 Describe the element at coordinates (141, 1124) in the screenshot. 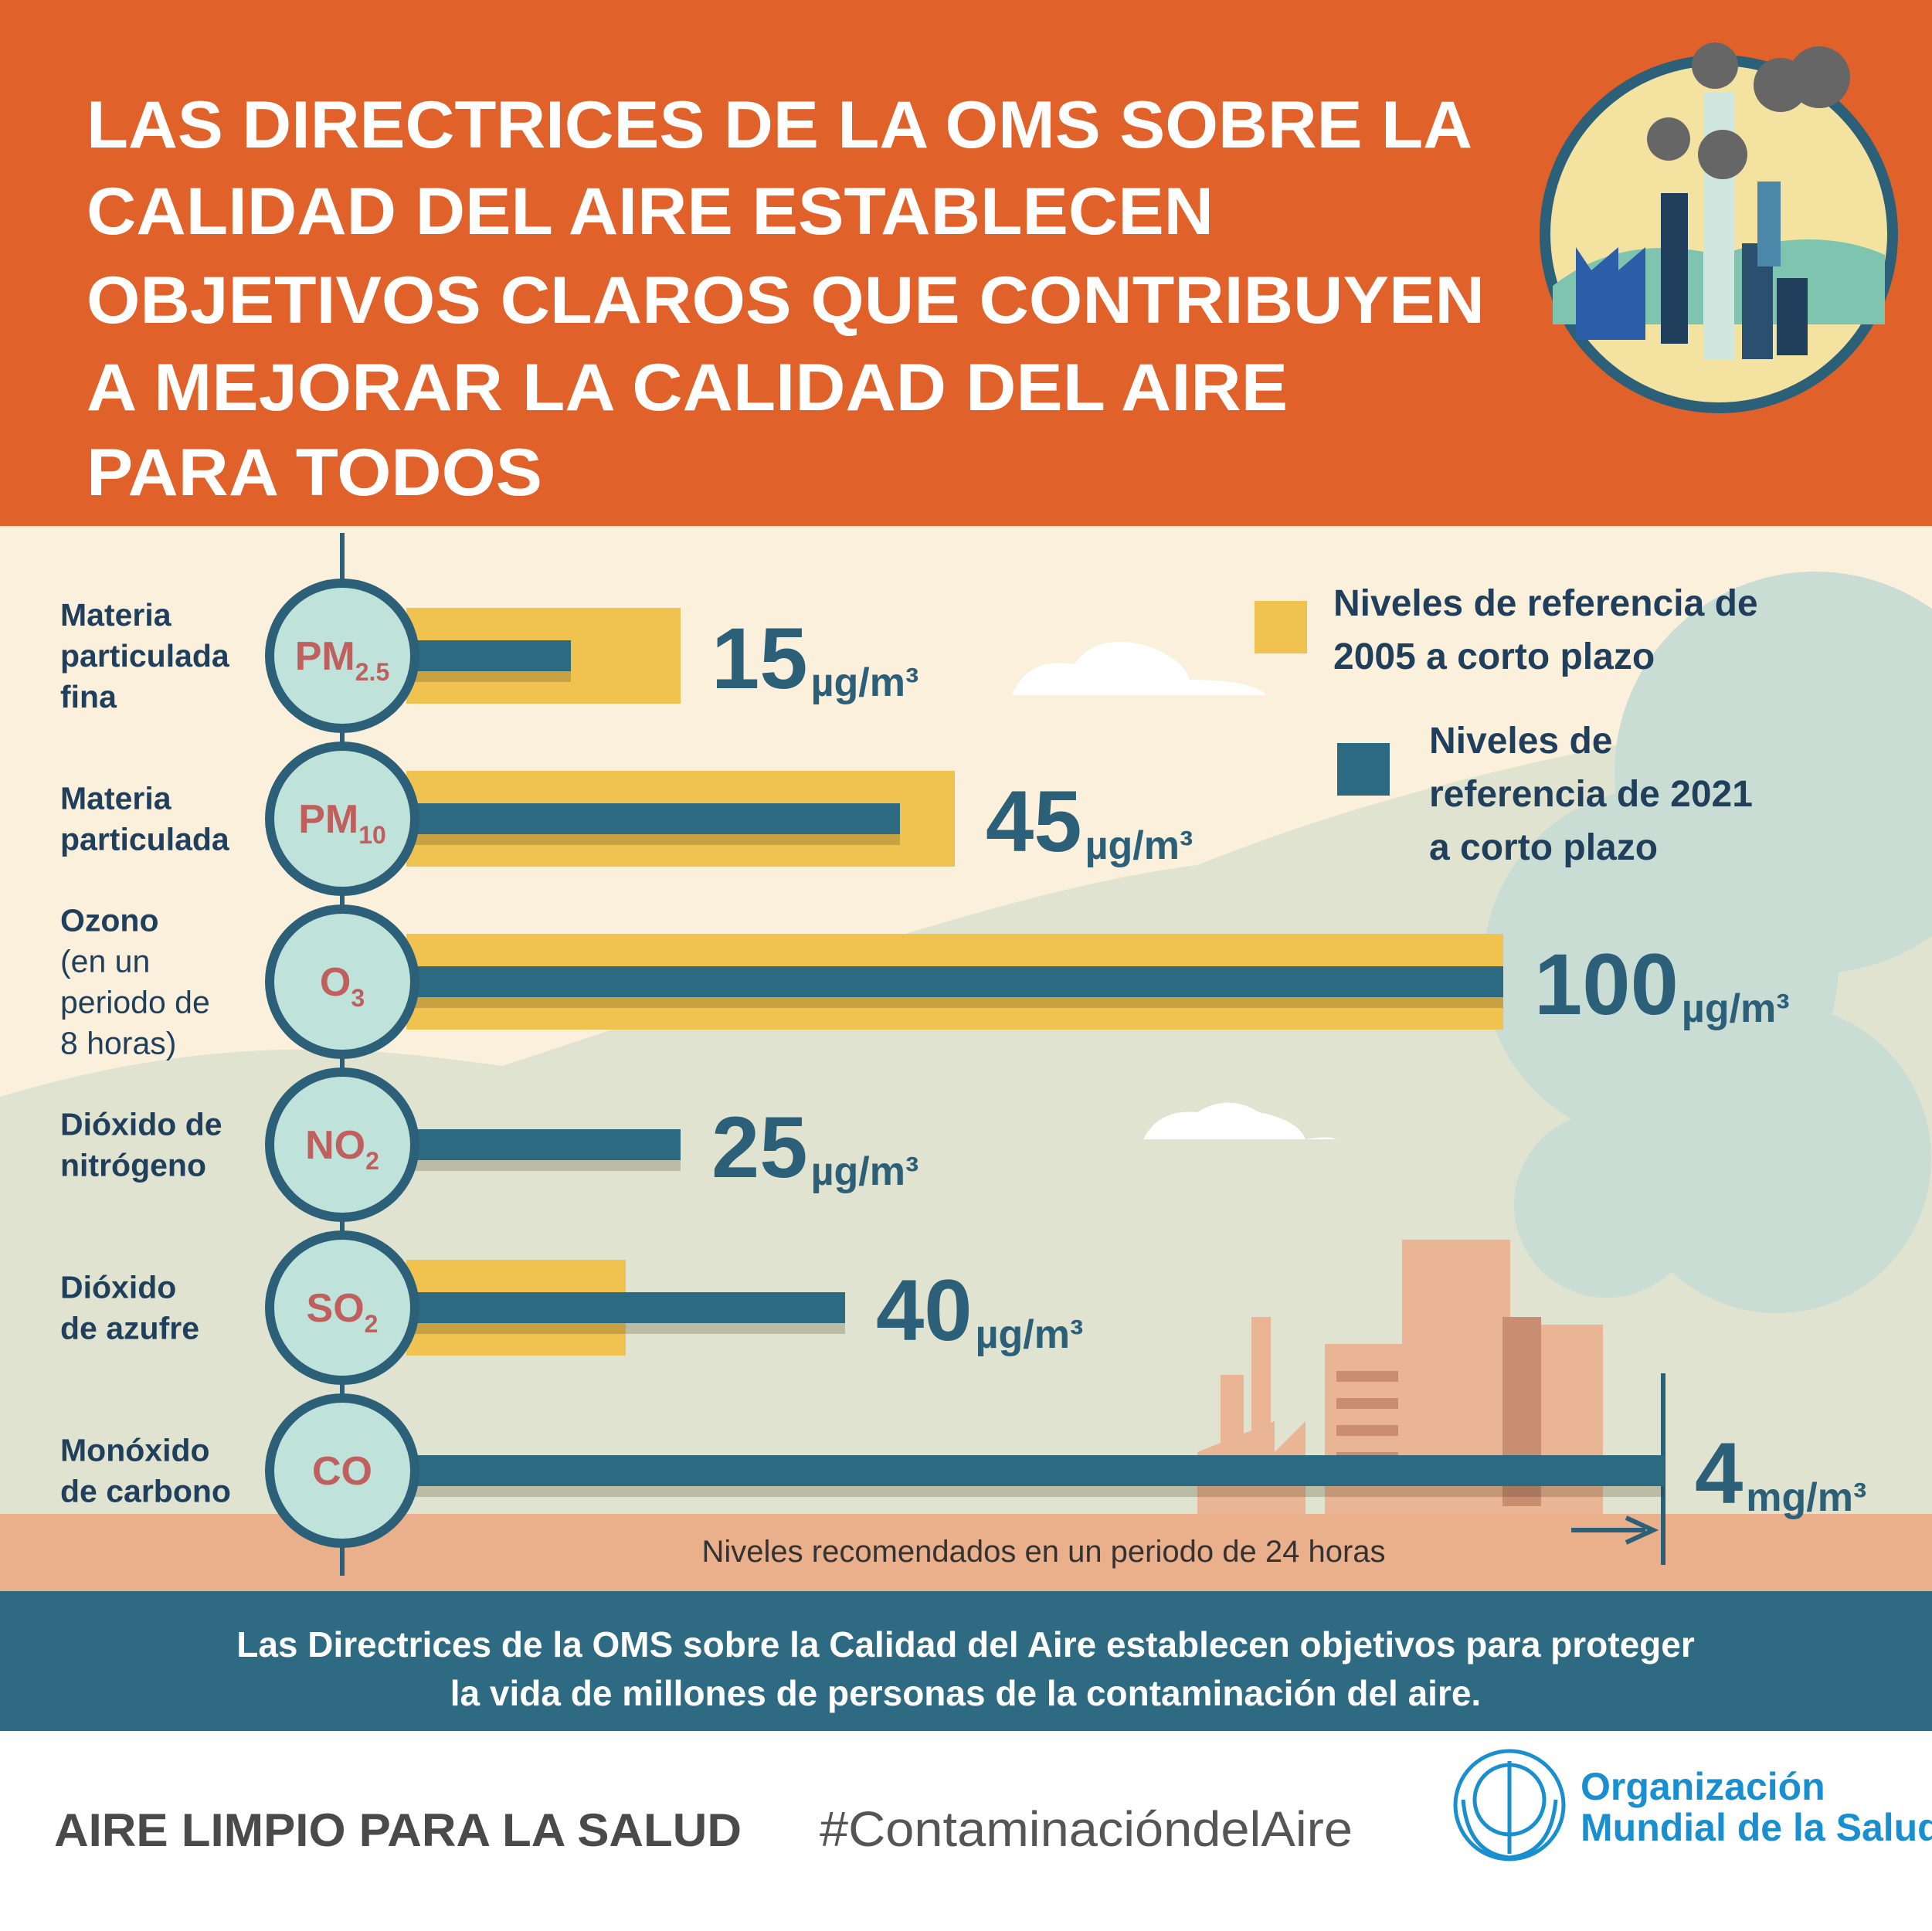

I see `pollutant-name: Dióxido de` at that location.